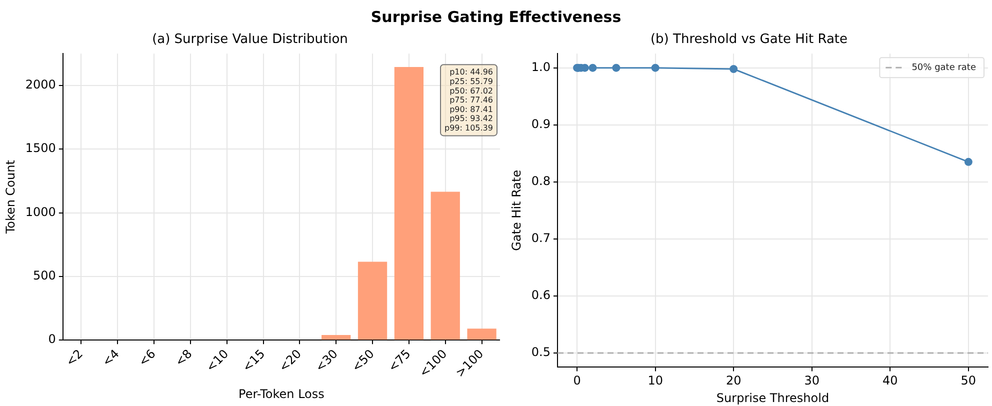 The image size is (992, 406). Describe the element at coordinates (183, 358) in the screenshot. I see `x-tick-label: <8` at that location.